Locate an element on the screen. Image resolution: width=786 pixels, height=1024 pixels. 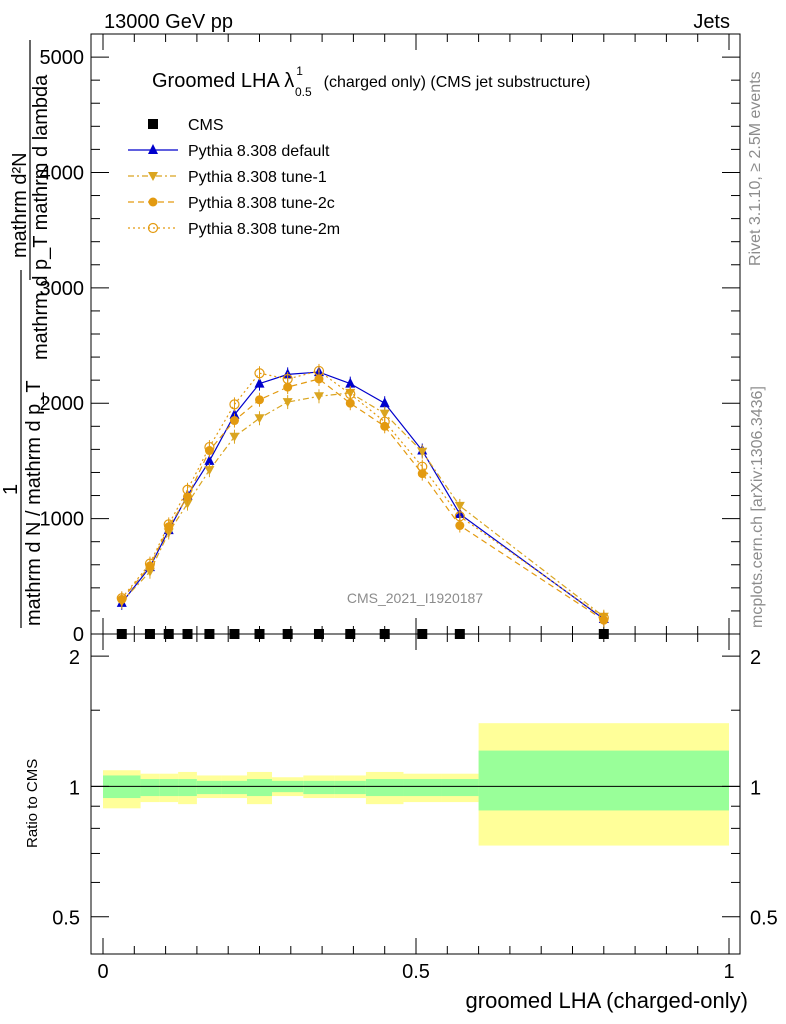
x-tick-label: 0.5 is located at coordinates (416, 972).